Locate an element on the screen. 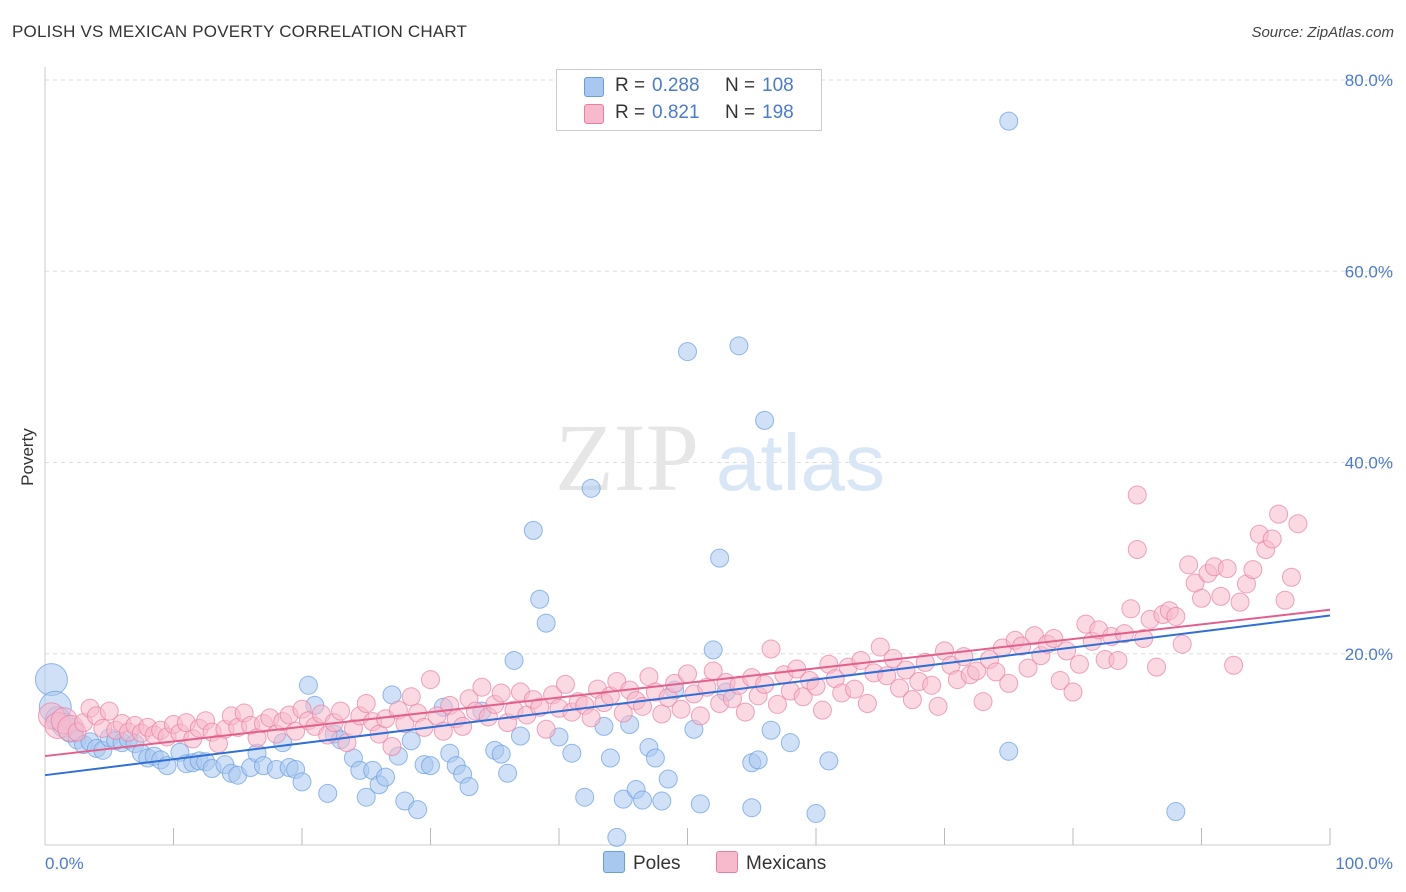 The width and height of the screenshot is (1406, 892). y-tick-label: 80.0% is located at coordinates (1369, 80).